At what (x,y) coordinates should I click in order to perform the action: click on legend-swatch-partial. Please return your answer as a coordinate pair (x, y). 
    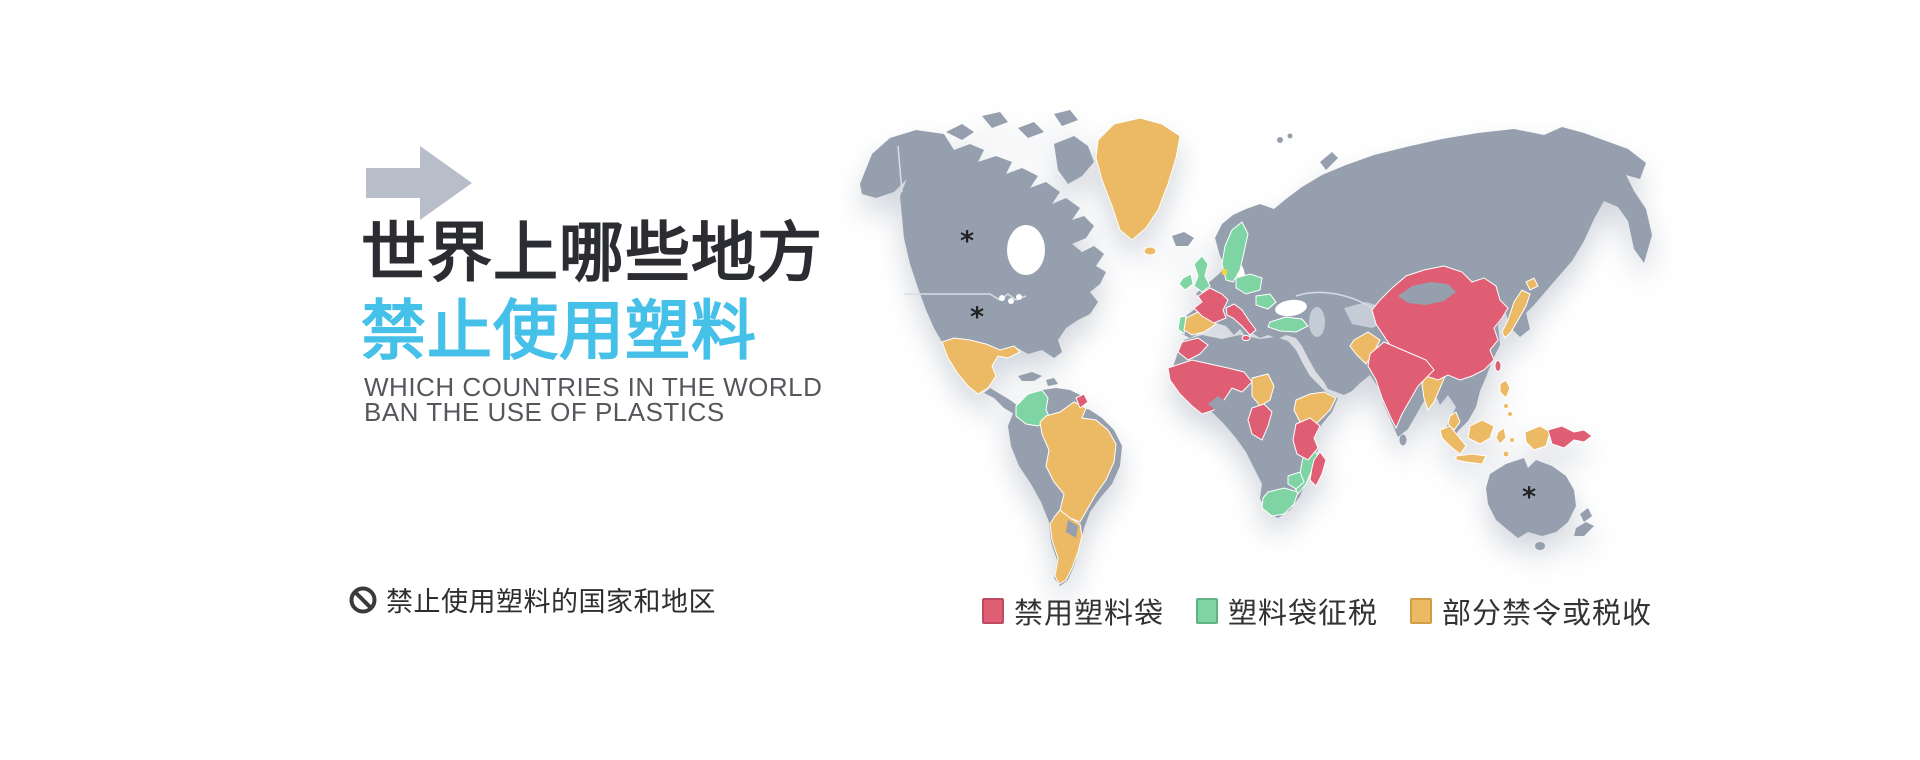
    Looking at the image, I should click on (1421, 611).